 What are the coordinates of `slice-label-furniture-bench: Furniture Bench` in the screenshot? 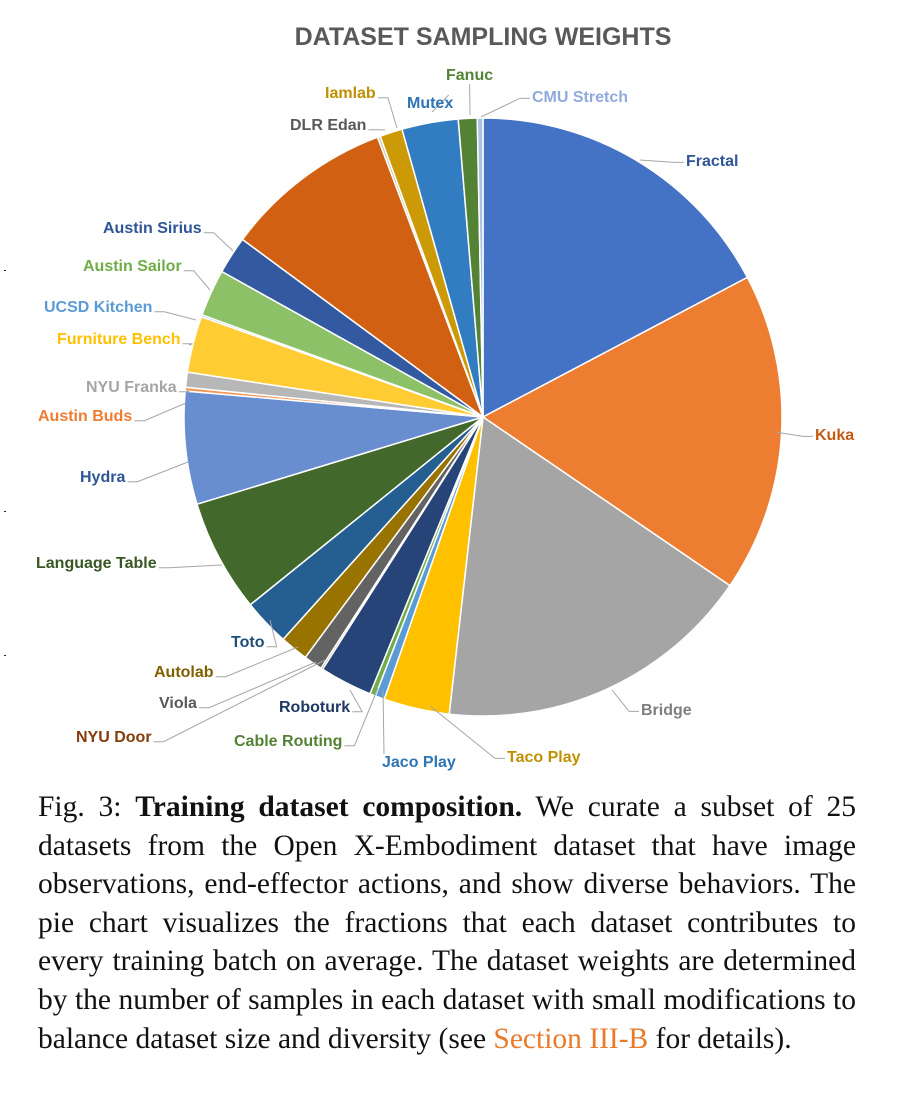 It's located at (119, 339).